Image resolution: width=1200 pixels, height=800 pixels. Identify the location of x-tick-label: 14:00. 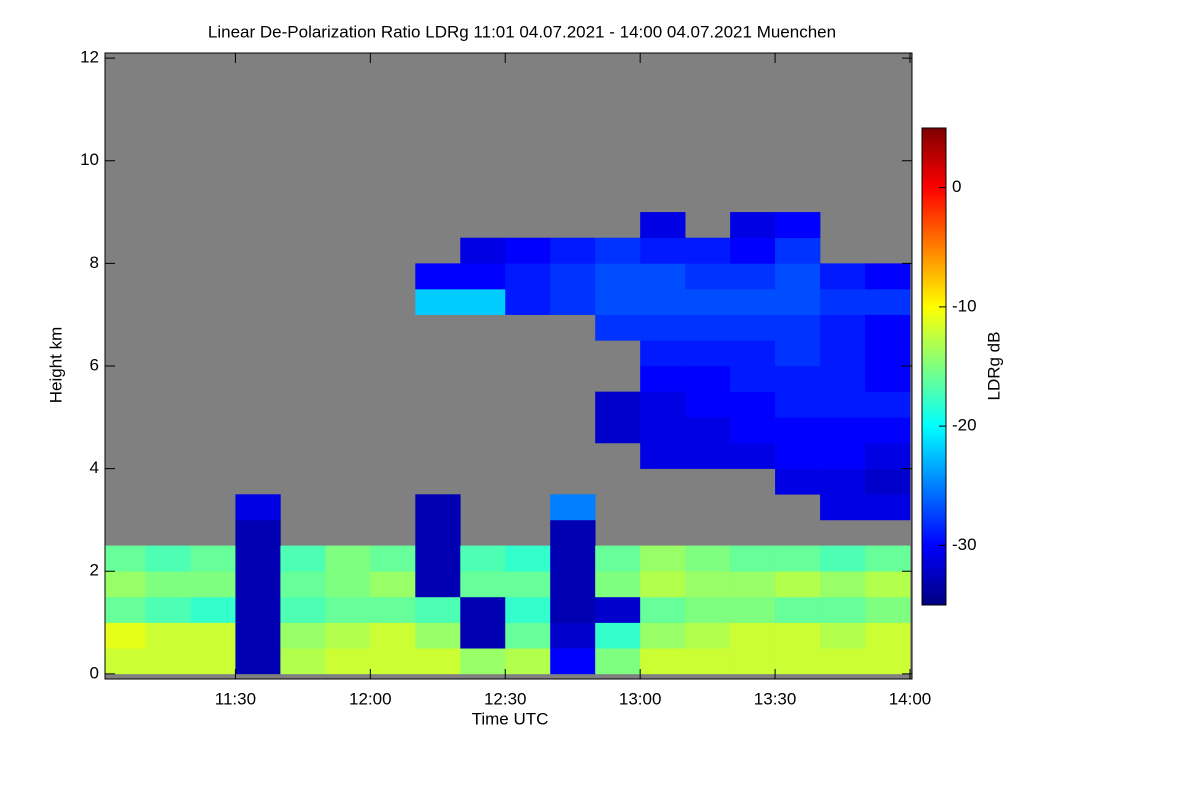
(910, 698).